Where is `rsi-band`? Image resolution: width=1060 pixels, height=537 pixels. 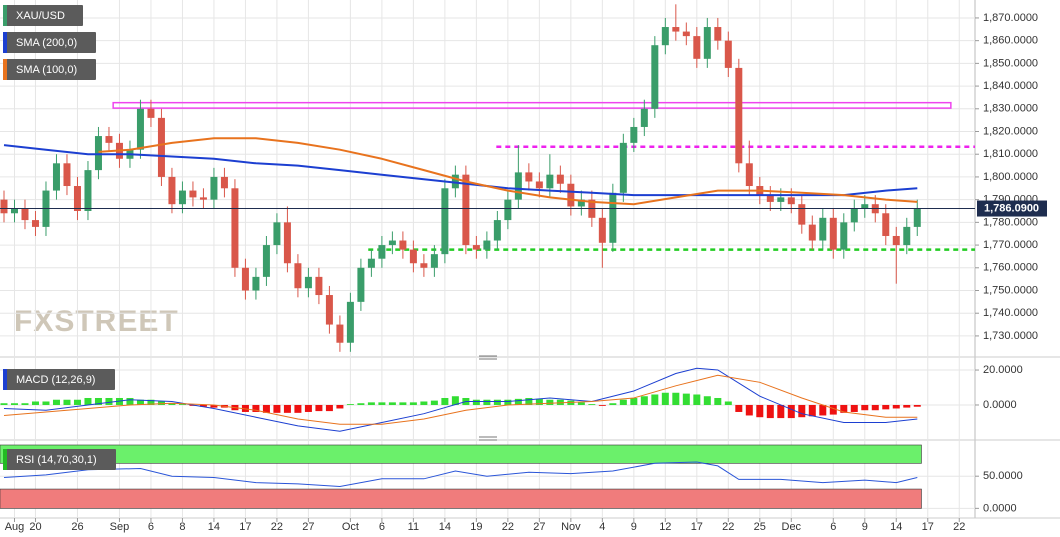
rsi-band is located at coordinates (461, 498).